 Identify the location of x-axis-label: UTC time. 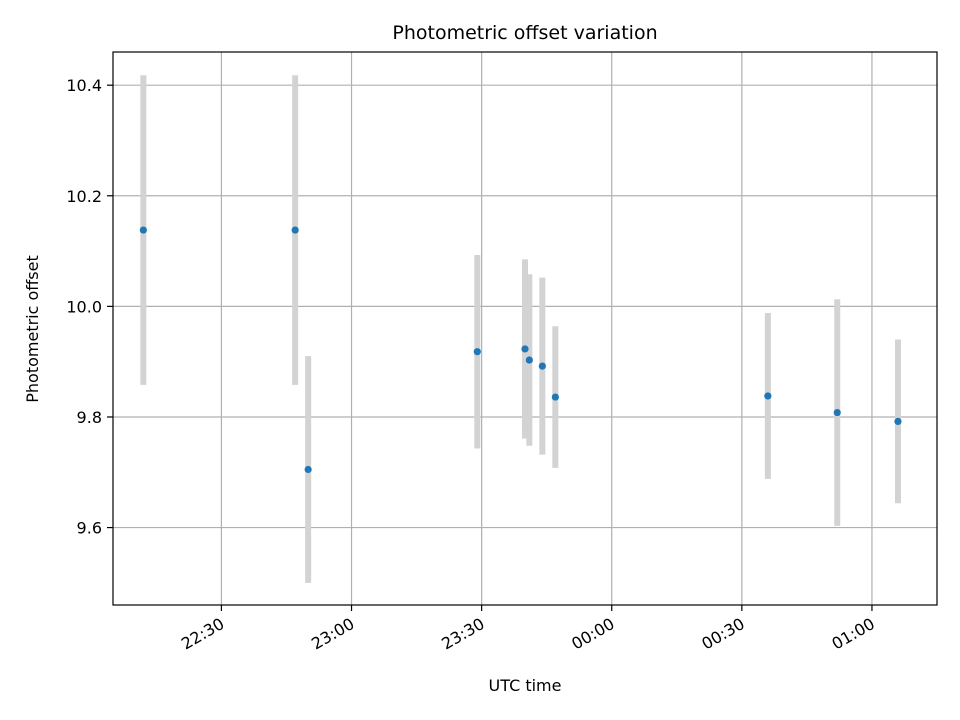
(525, 685).